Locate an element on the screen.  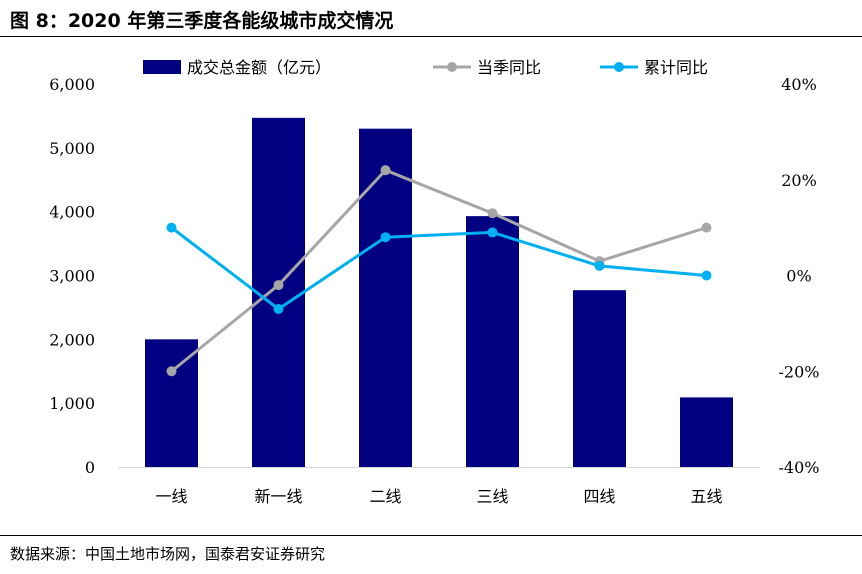
left-axis-tick-label: 6,000 is located at coordinates (72, 84).